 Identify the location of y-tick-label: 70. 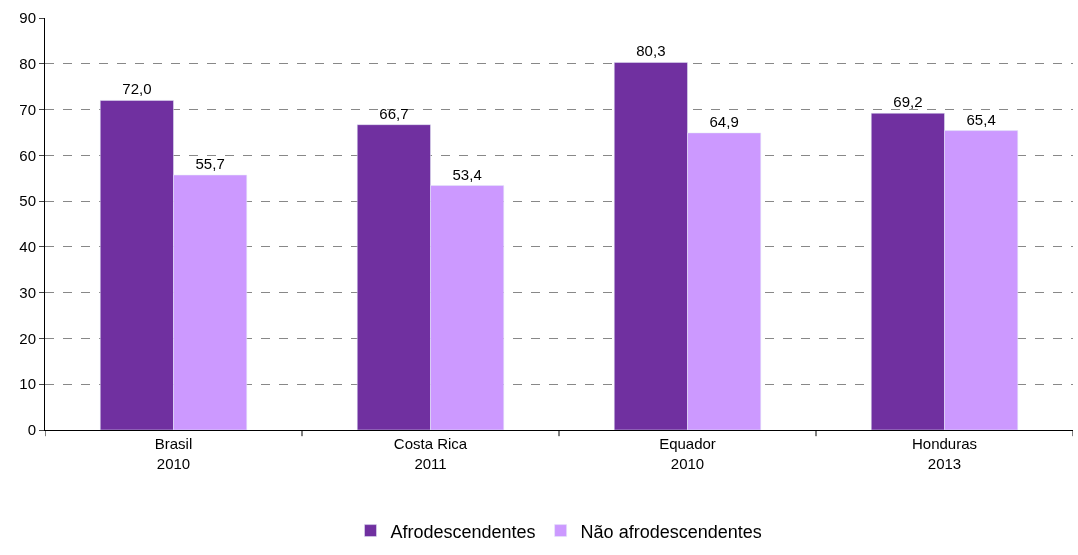
(27, 109).